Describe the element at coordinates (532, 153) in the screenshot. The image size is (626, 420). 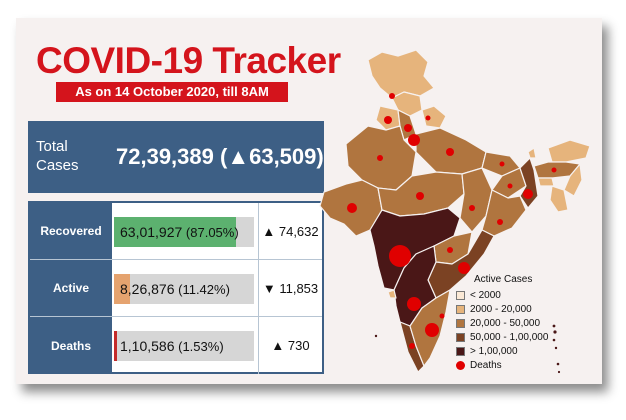
I see `region-sikkim` at that location.